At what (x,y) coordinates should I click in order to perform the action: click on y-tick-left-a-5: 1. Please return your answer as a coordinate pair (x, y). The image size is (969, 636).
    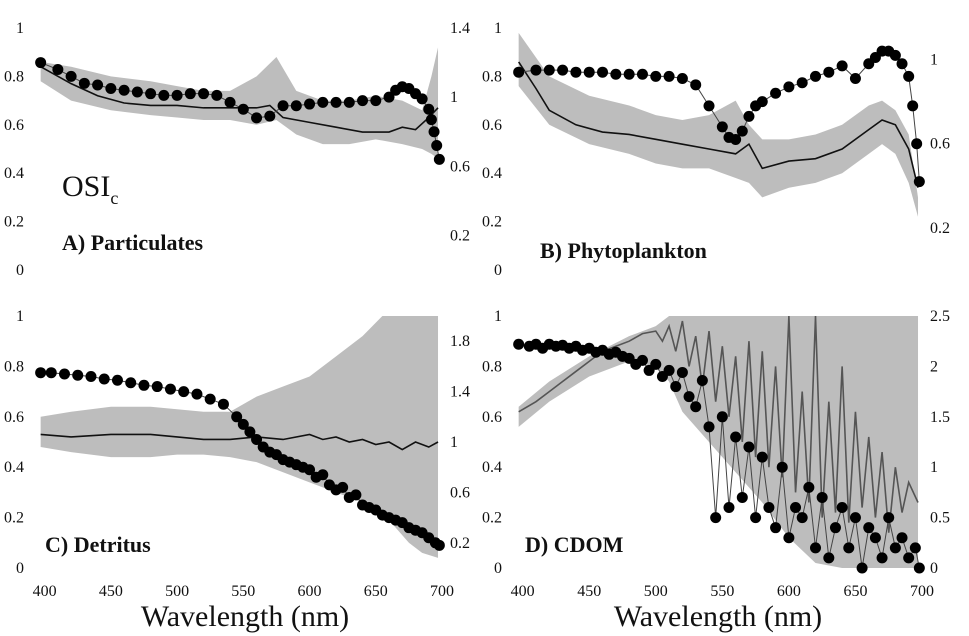
    Looking at the image, I should click on (20, 28).